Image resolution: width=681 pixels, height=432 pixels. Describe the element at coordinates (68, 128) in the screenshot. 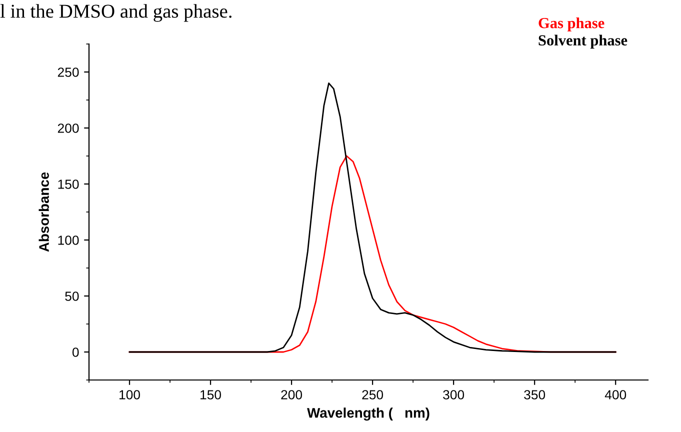

I see `y-tick-label: 200` at that location.